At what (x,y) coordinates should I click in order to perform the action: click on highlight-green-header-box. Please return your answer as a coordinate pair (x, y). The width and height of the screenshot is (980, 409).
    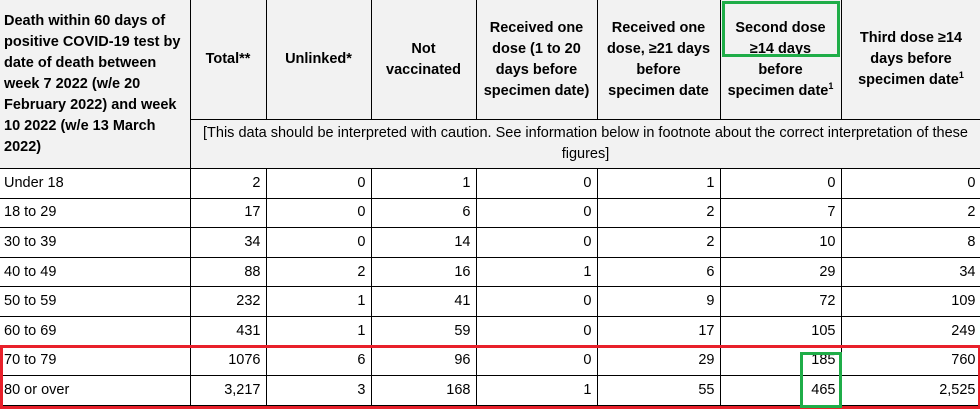
    Looking at the image, I should click on (781, 29).